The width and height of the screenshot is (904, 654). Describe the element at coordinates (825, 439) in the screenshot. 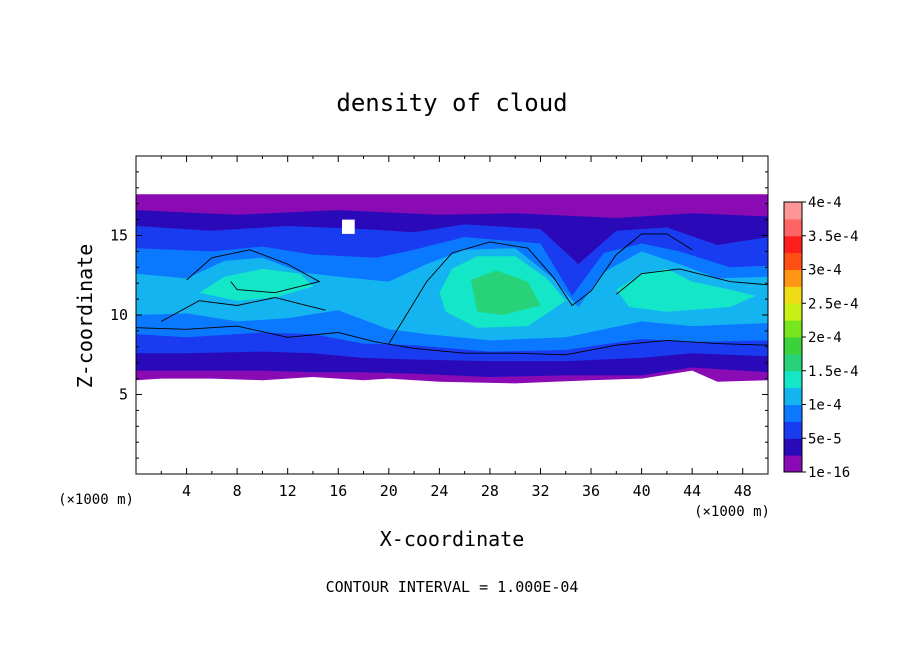

I see `colorbar-label: 5e-5` at that location.